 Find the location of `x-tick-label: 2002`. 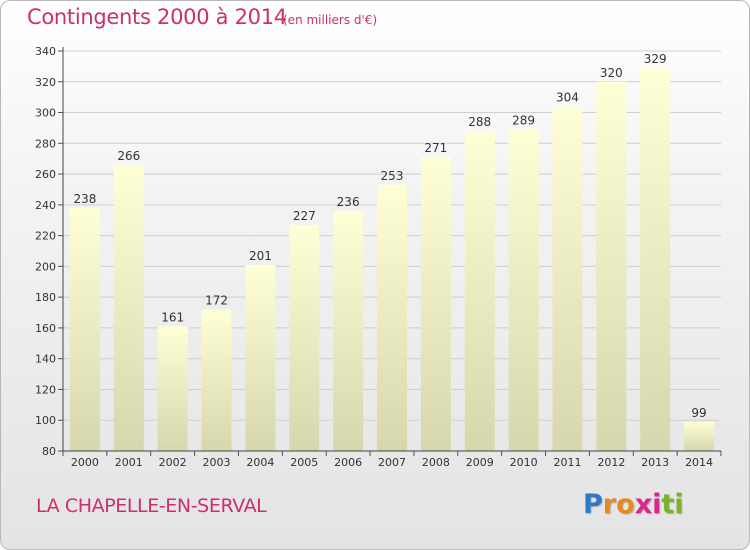

x-tick-label: 2002 is located at coordinates (173, 462).